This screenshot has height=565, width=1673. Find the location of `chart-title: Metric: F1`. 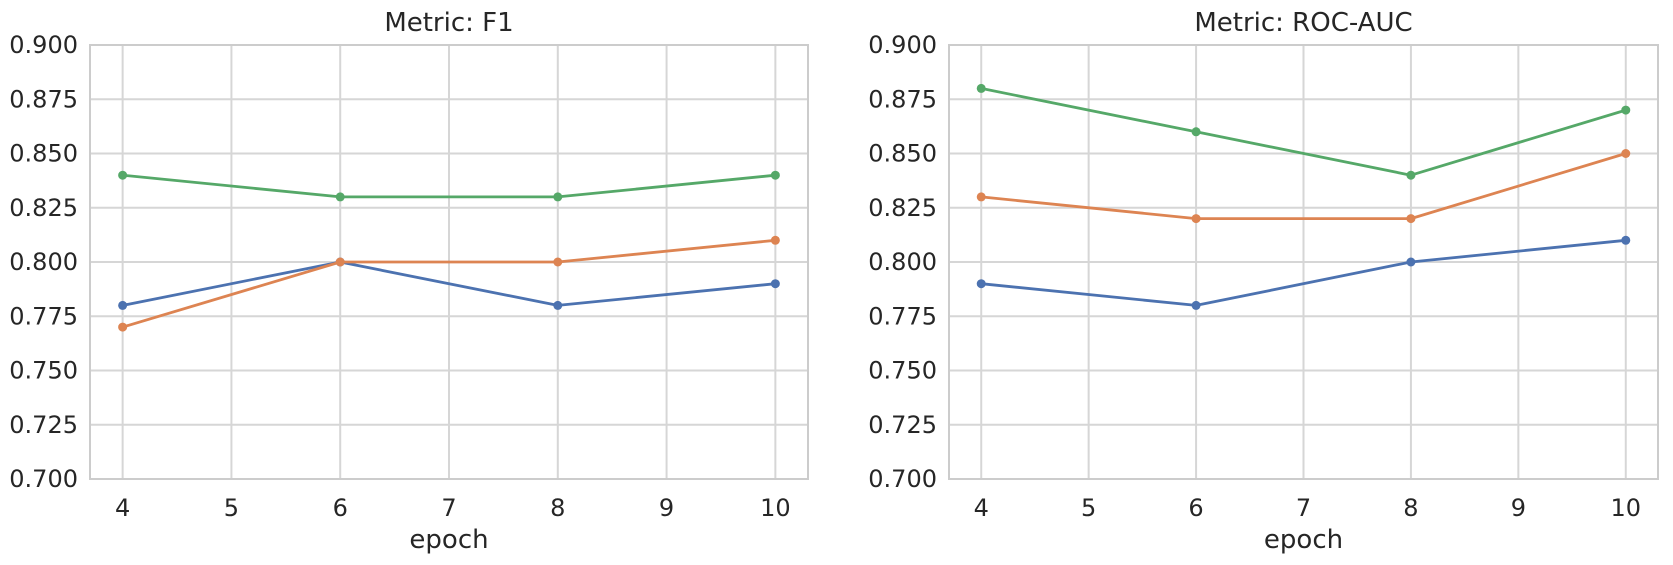

chart-title: Metric: F1 is located at coordinates (448, 23).